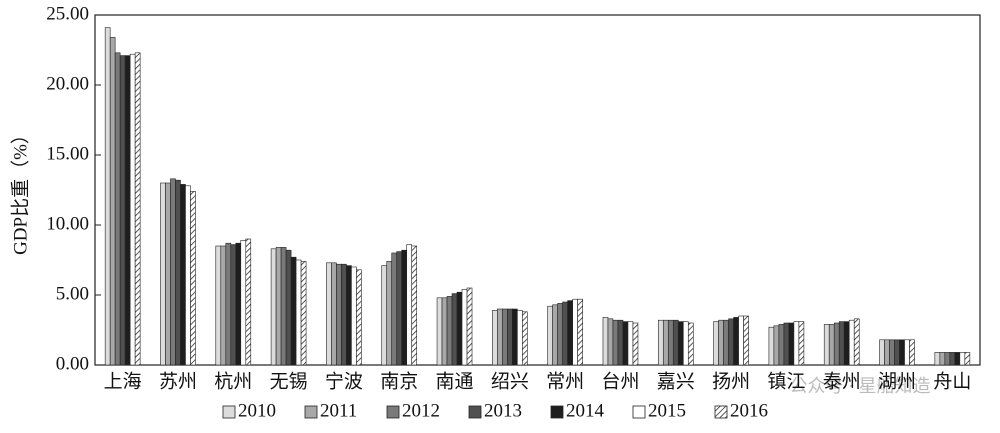 This screenshot has height=433, width=1000. I want to click on x-tick-label: 苏州, so click(178, 381).